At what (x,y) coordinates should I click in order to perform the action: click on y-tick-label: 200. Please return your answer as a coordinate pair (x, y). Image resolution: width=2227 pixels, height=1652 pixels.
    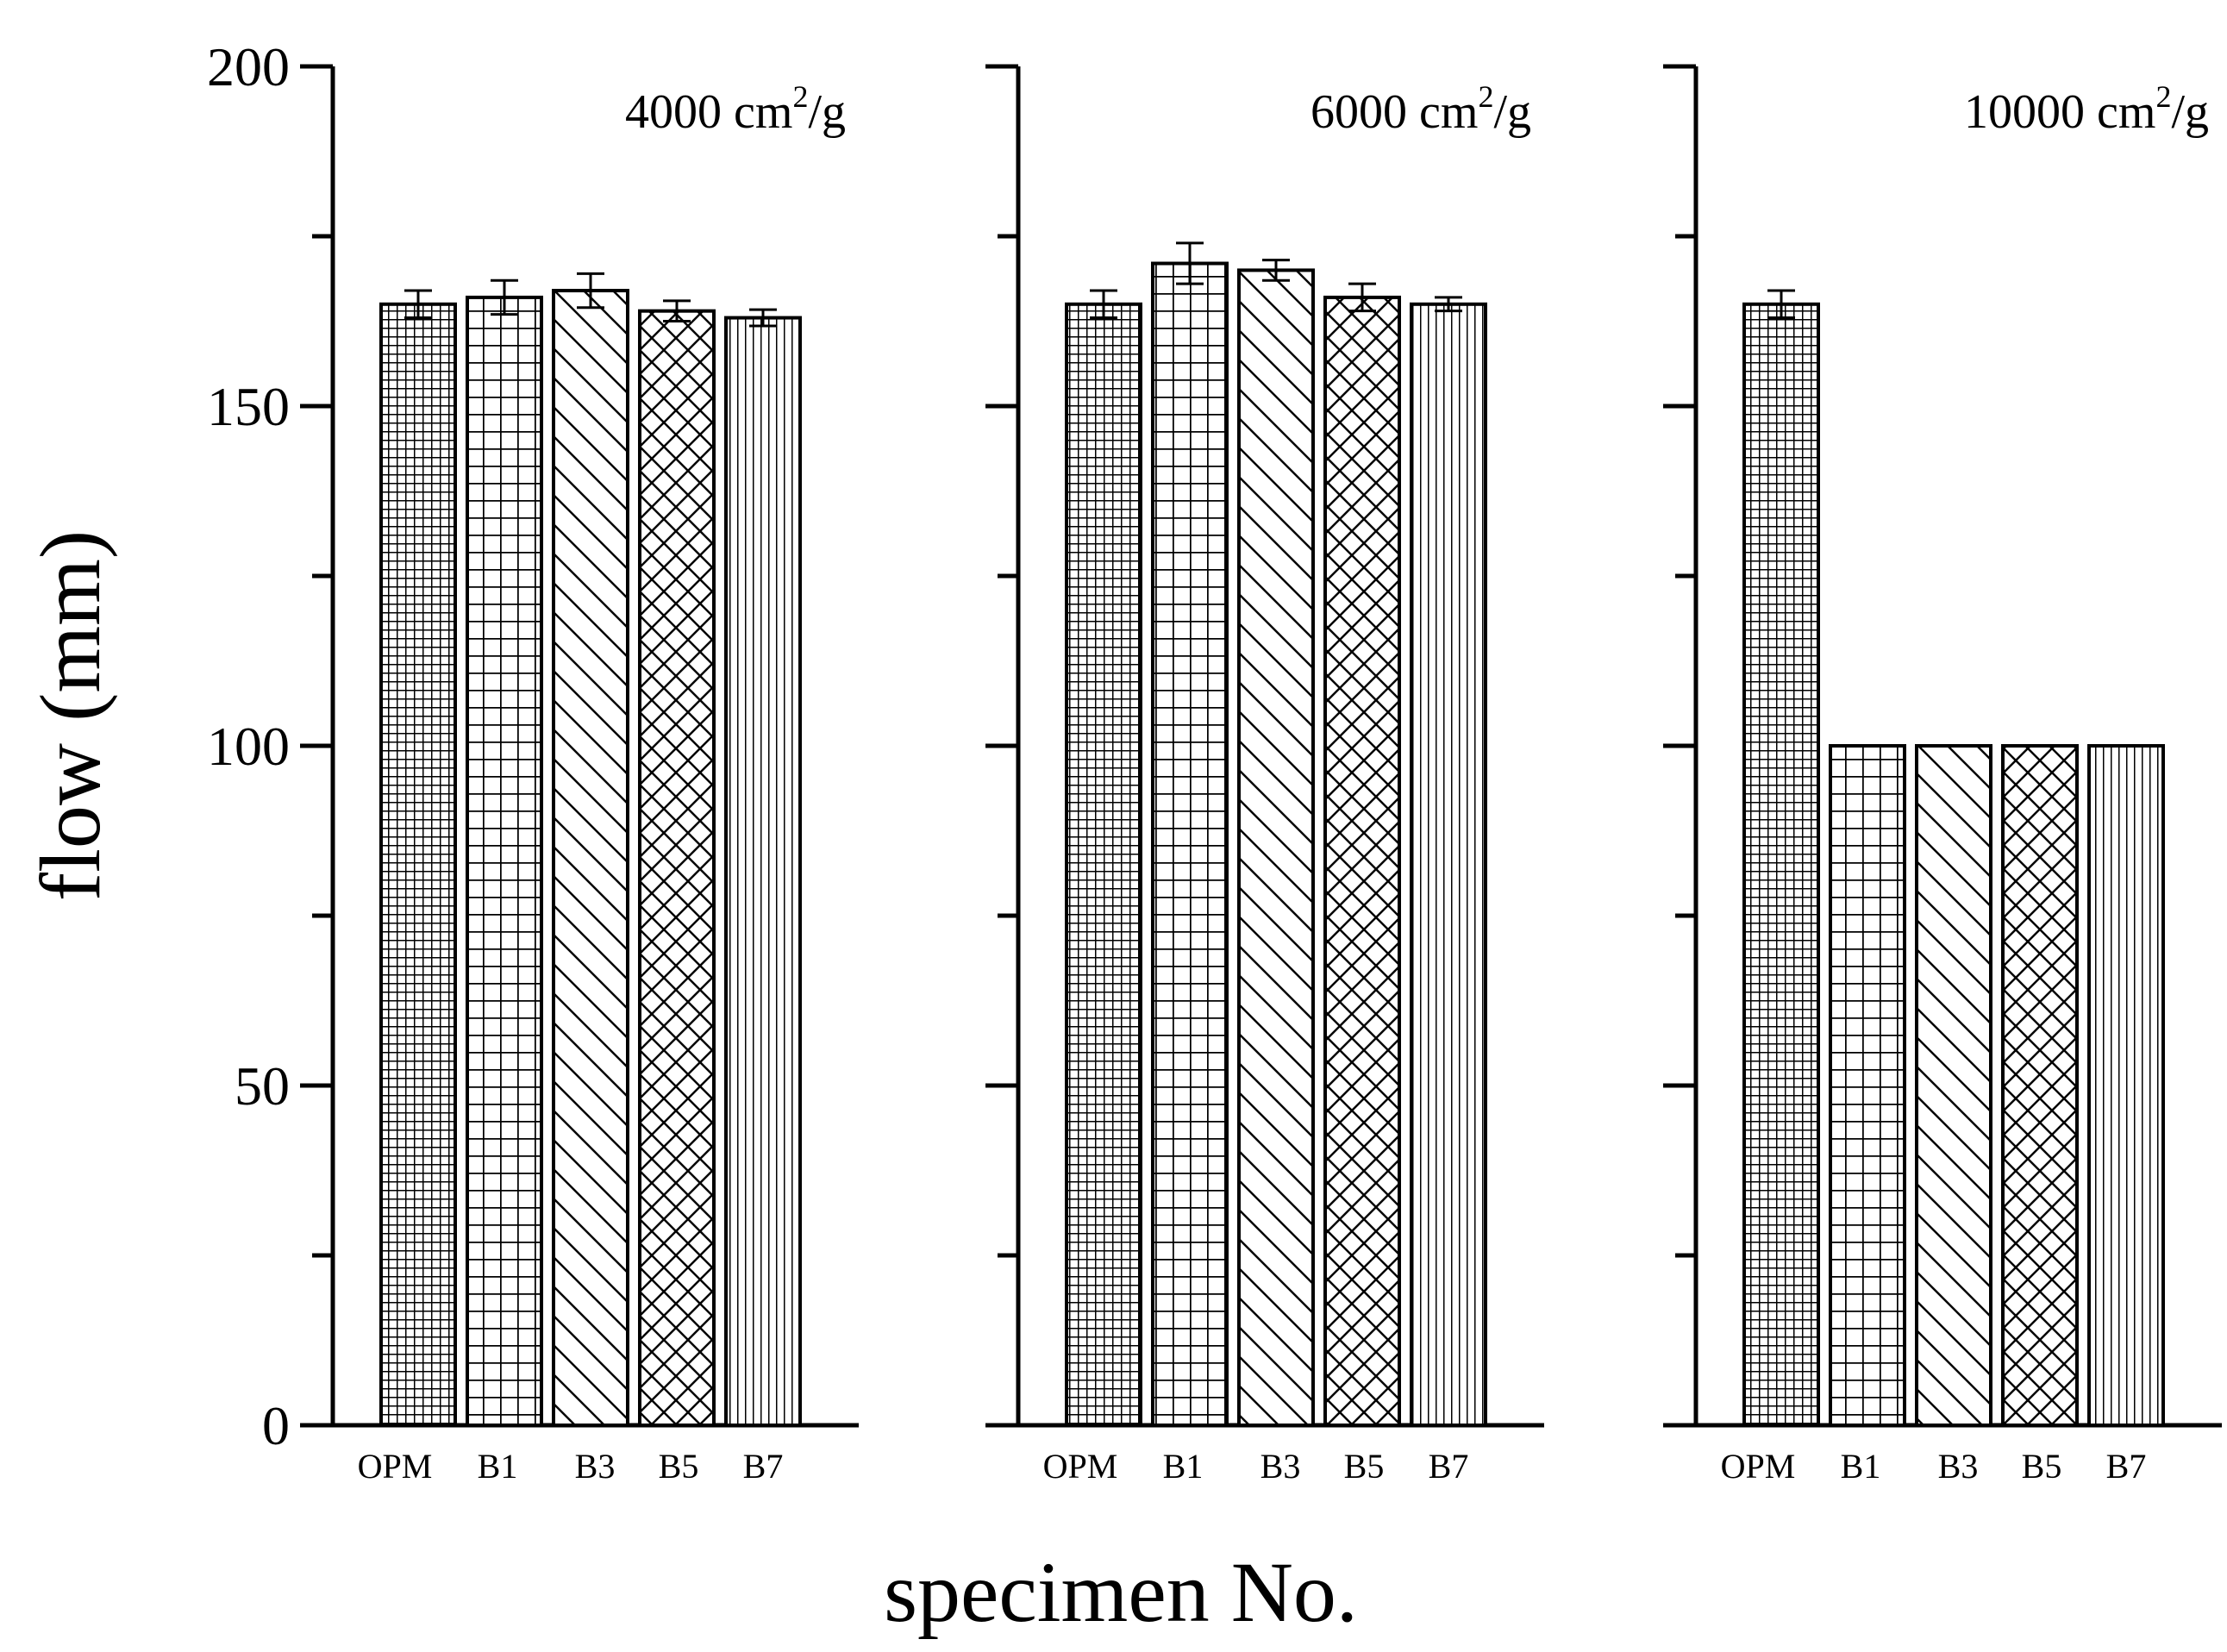
    Looking at the image, I should click on (248, 66).